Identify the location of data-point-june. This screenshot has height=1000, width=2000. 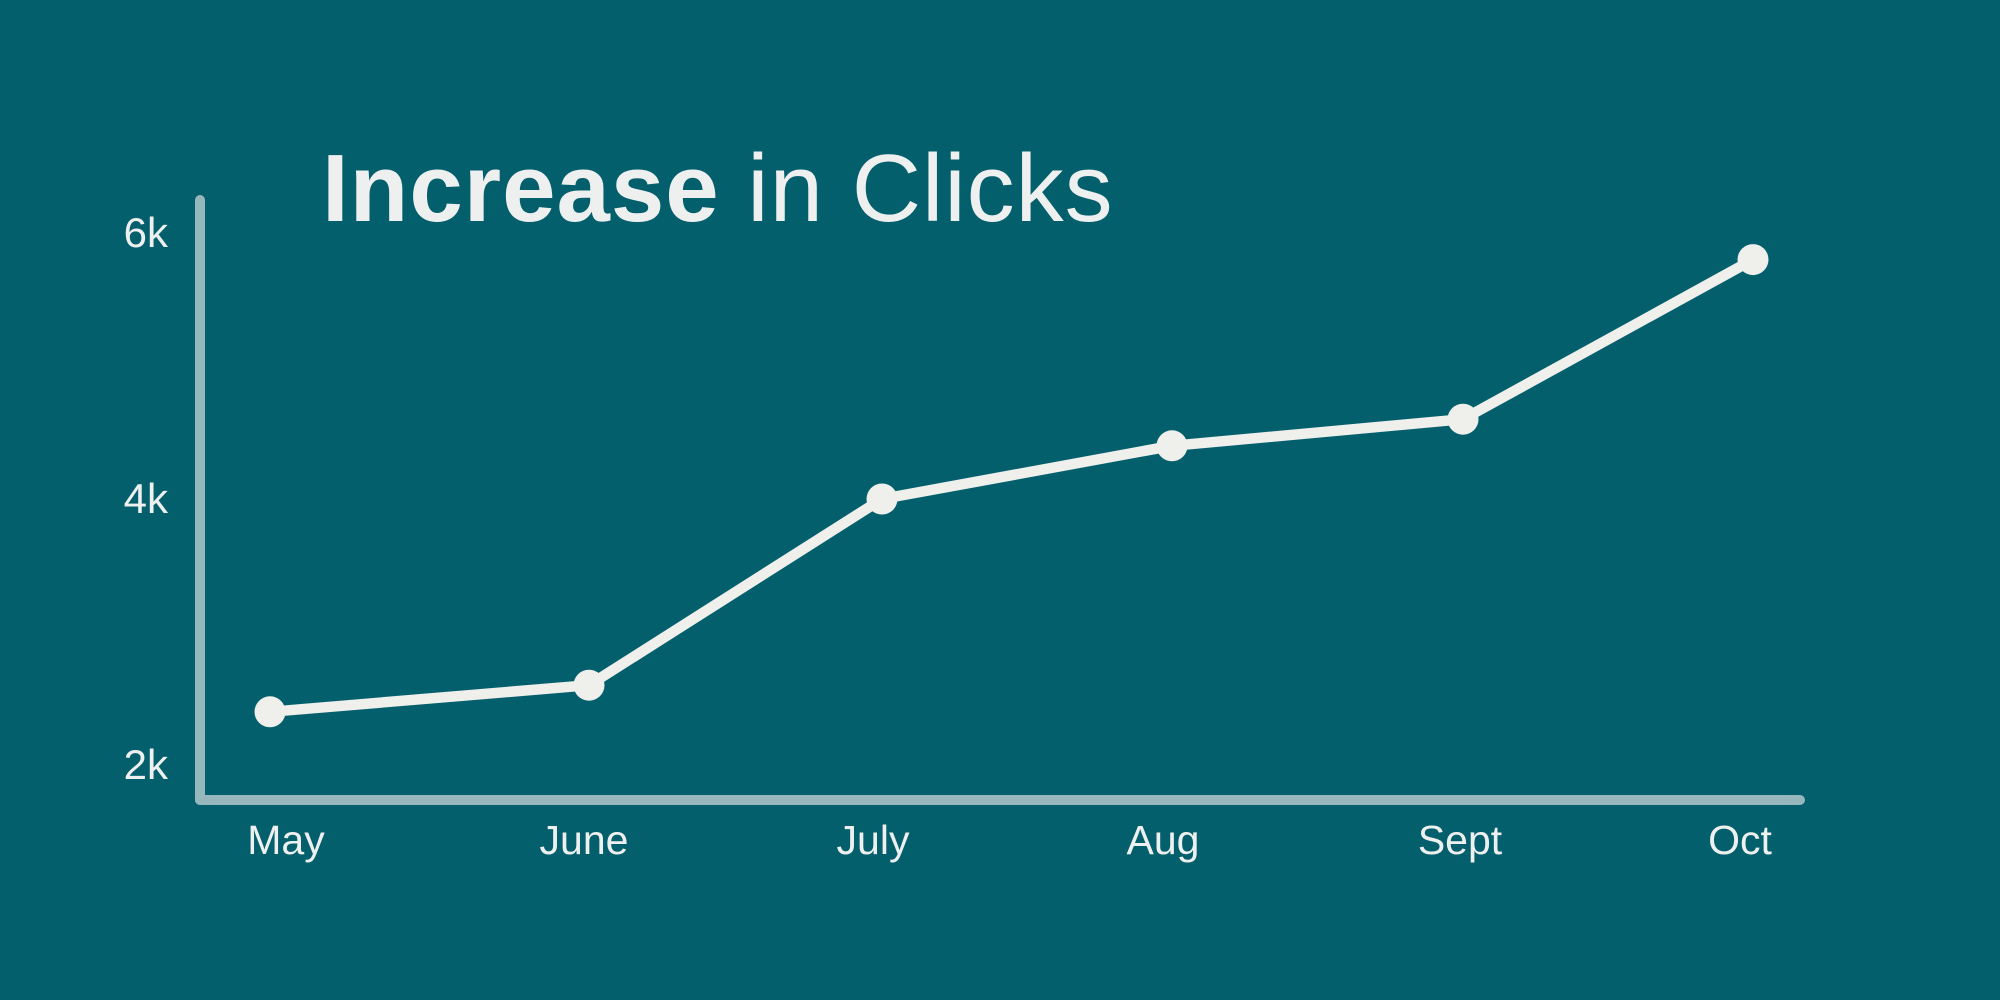
(589, 685).